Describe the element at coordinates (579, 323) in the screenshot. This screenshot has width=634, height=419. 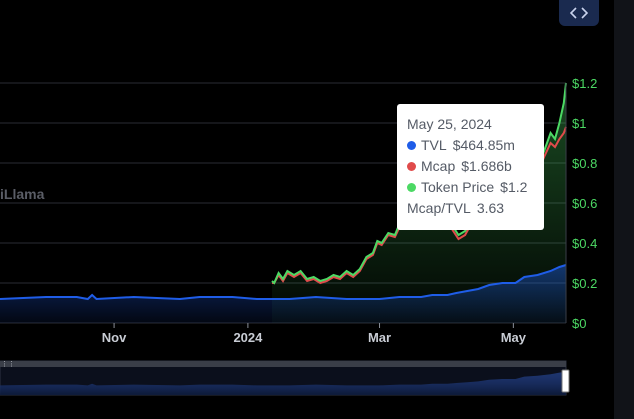
I see `y-tick-label: $0` at that location.